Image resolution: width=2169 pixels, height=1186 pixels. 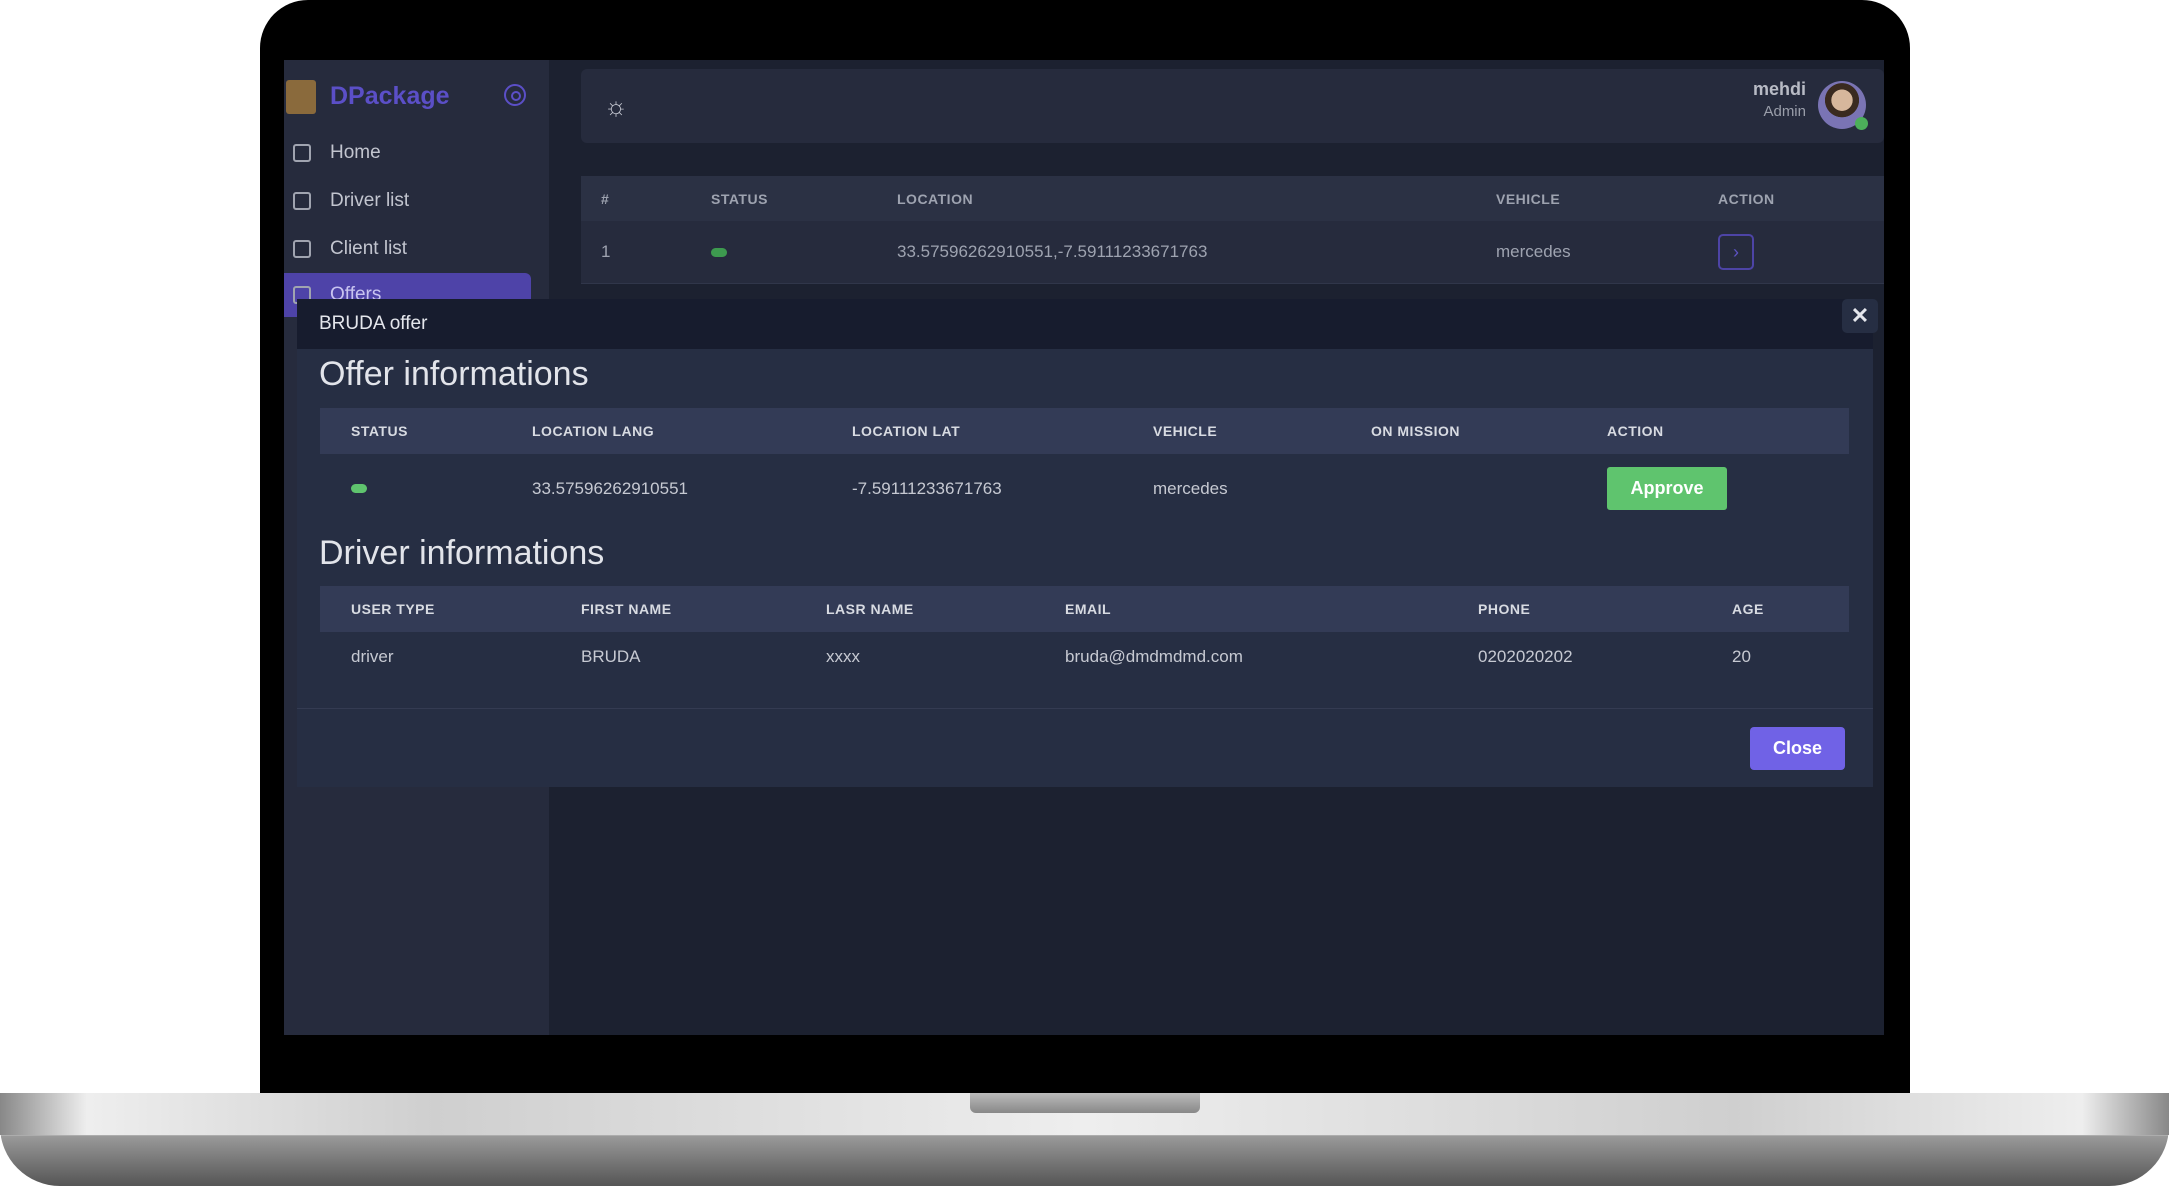 I want to click on offer-section-heading: Offer informations, so click(x=454, y=374).